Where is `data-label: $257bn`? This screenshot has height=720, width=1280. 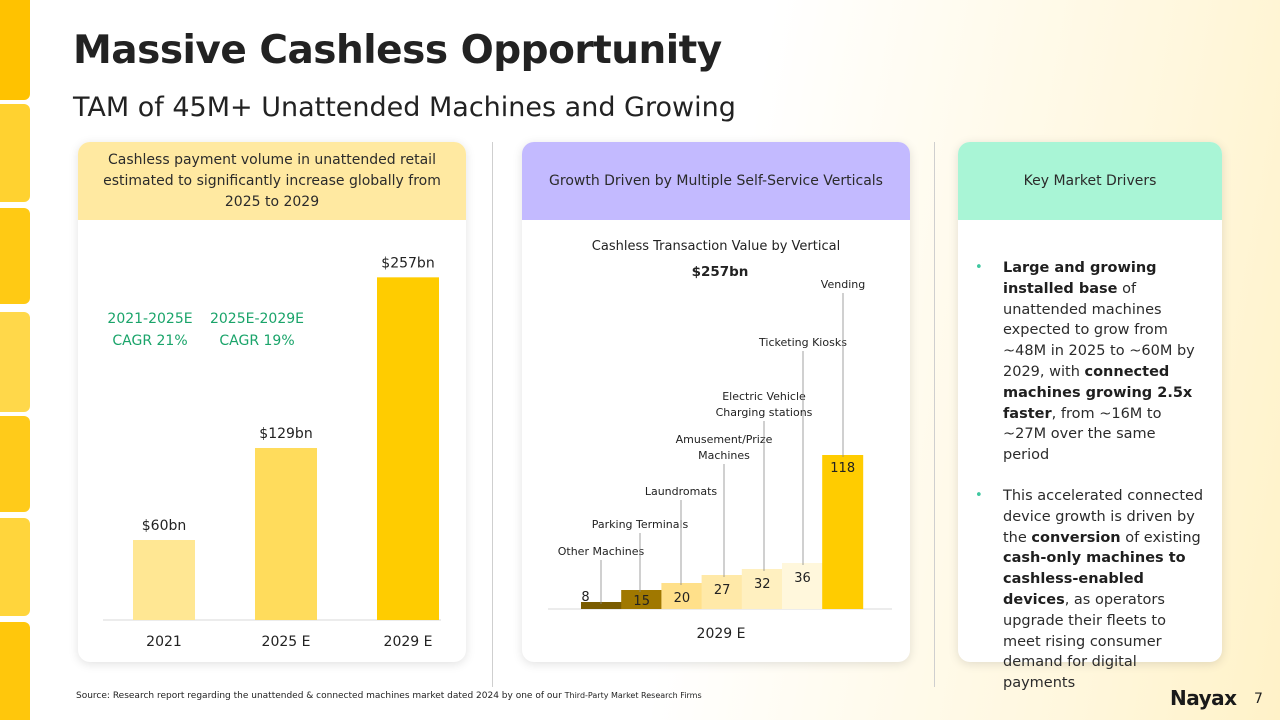
data-label: $257bn is located at coordinates (407, 263).